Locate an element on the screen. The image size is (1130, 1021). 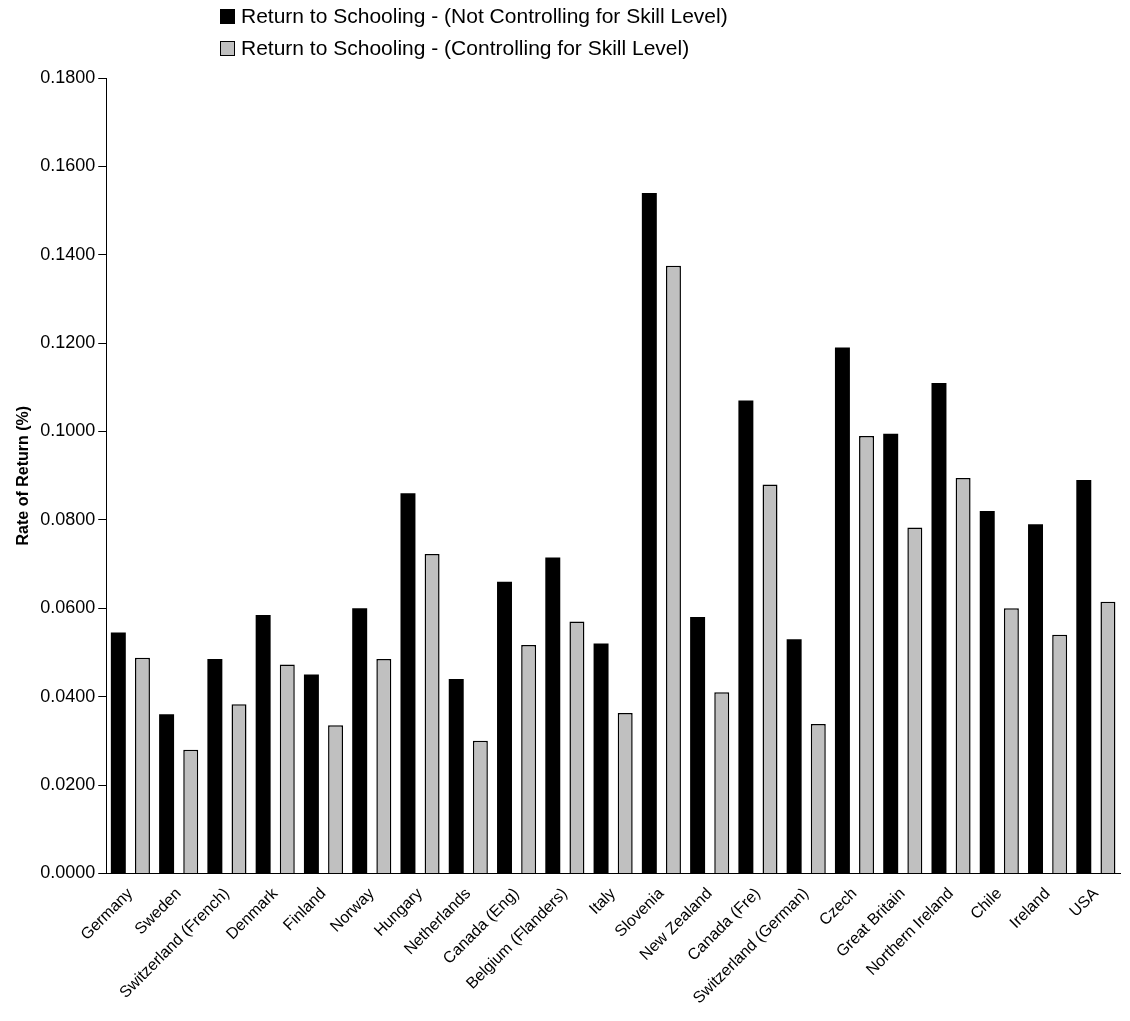
x-tick-label: Italy is located at coordinates (602, 901).